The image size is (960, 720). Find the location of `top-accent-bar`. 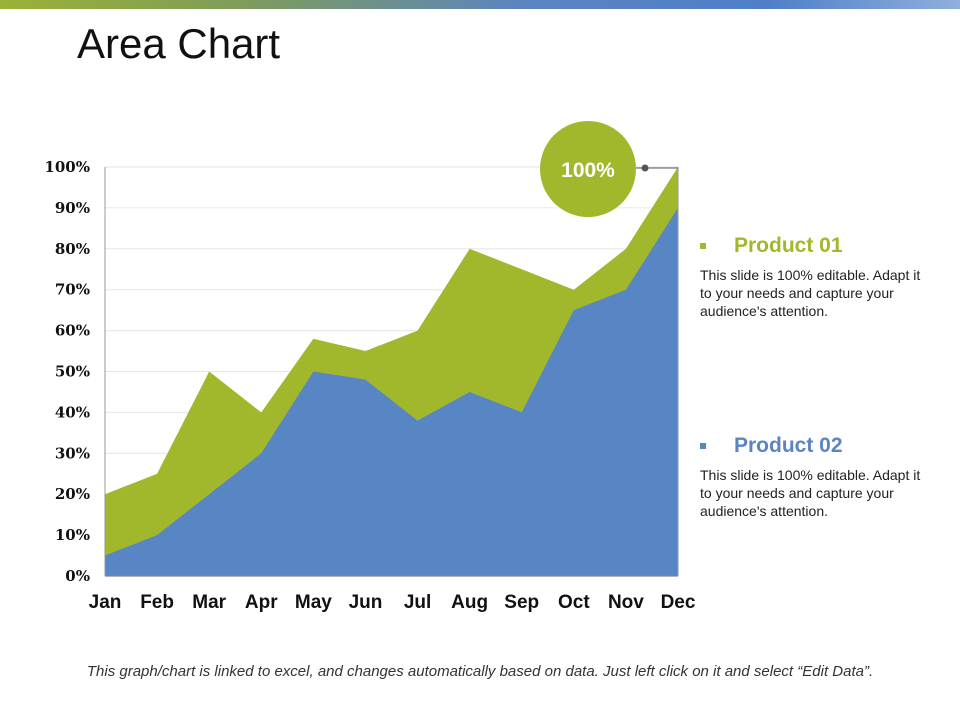

top-accent-bar is located at coordinates (480, 4).